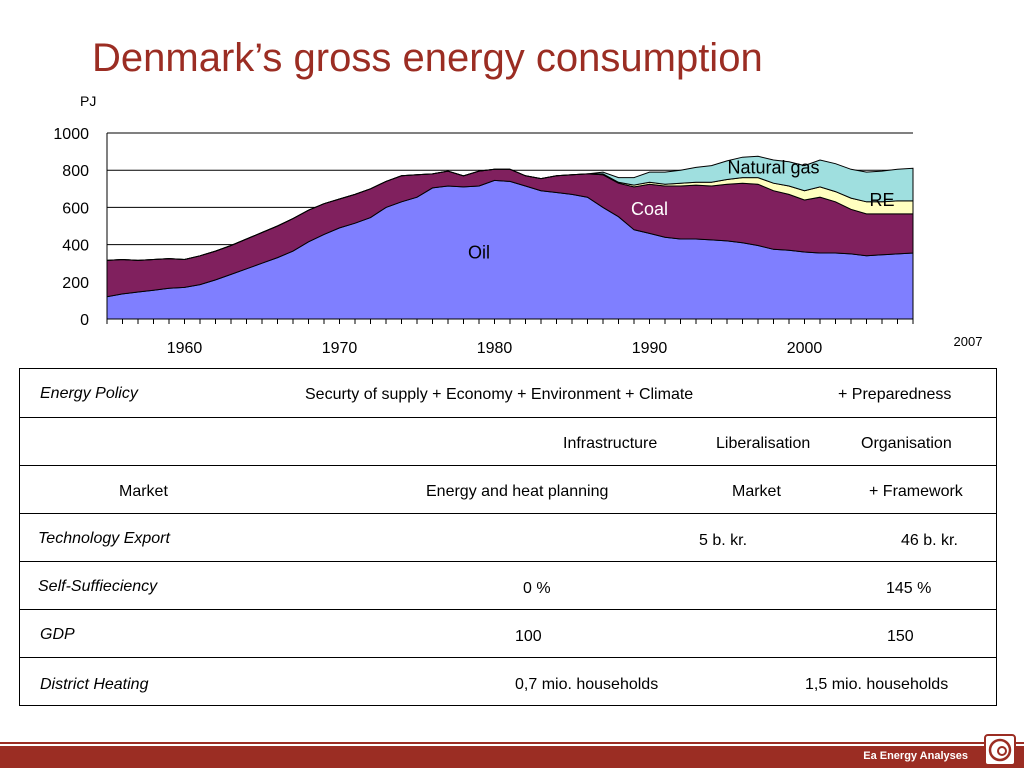  What do you see at coordinates (75, 208) in the screenshot?
I see `y-tick-label: 600` at bounding box center [75, 208].